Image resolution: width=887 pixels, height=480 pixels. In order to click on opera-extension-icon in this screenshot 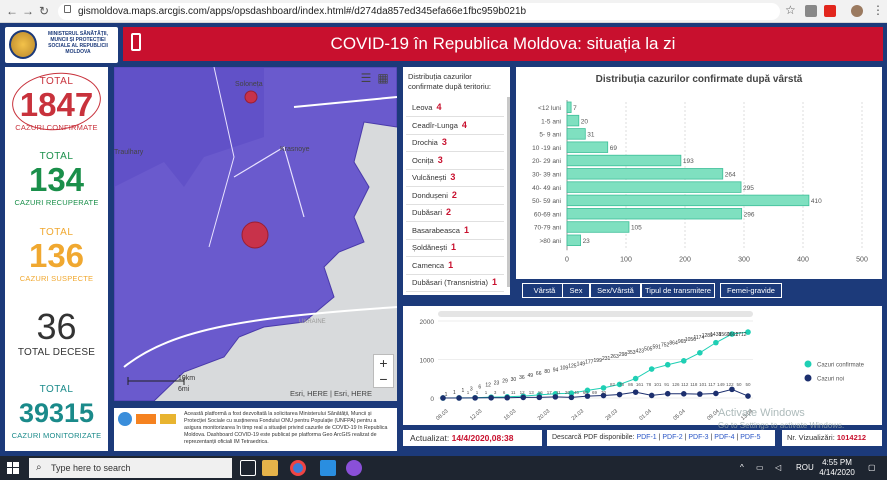, I will do `click(830, 11)`.